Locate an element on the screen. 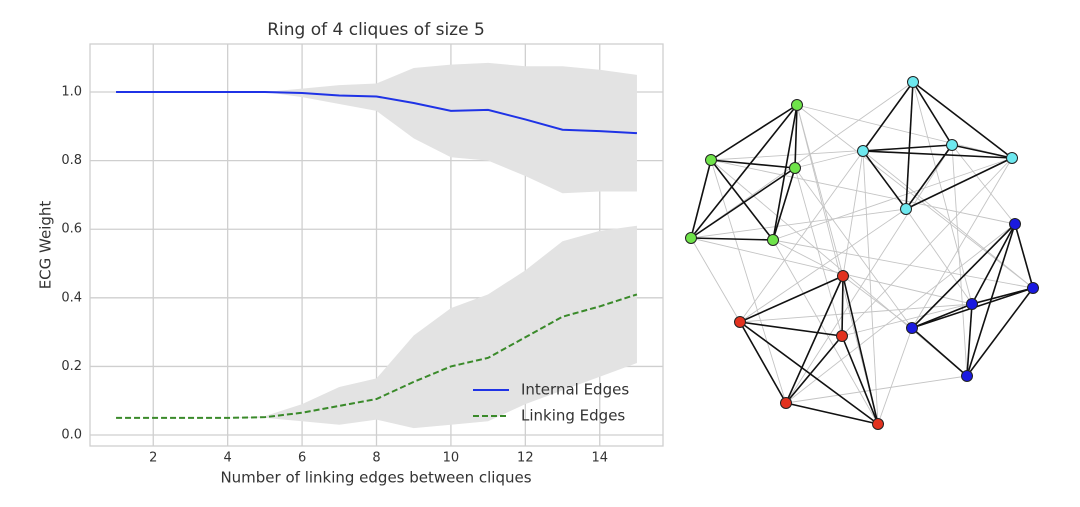 This screenshot has width=1080, height=507. y-axis-label: ECG Weight is located at coordinates (46, 245).